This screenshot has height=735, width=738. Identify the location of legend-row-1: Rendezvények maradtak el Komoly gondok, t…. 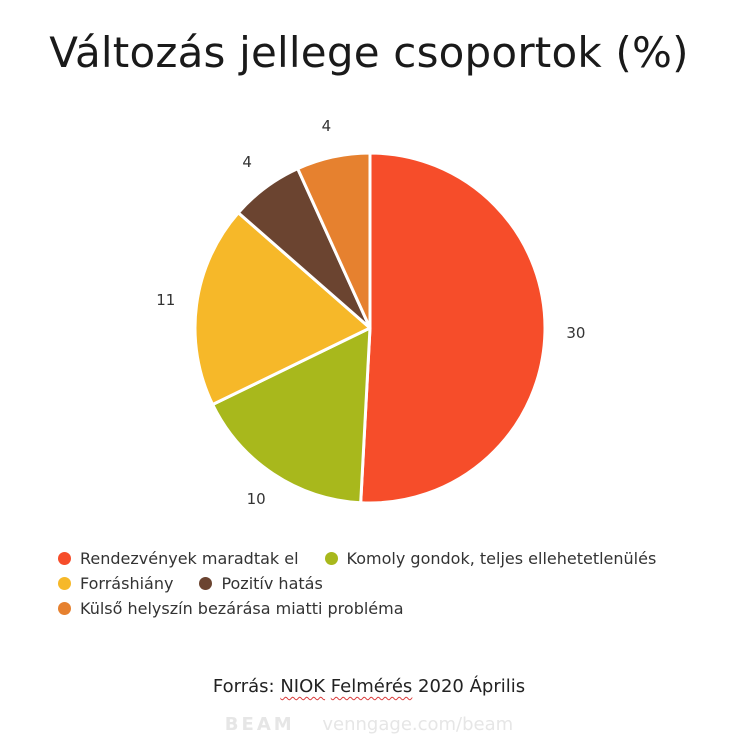
(388, 558).